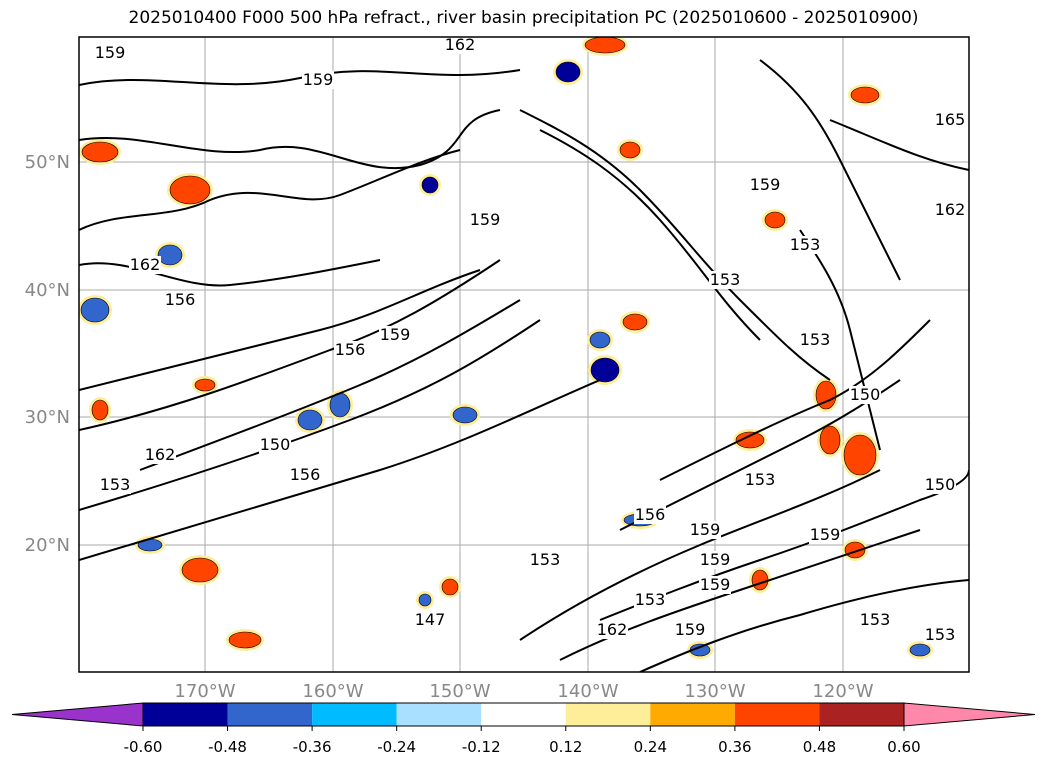  I want to click on lat-label: 20°N, so click(47, 545).